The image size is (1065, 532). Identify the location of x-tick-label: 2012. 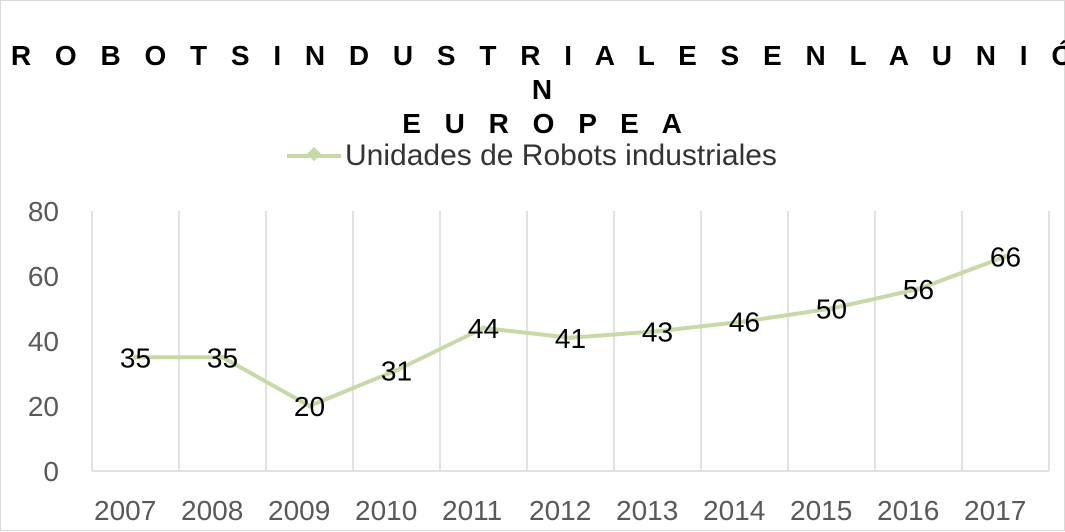
(560, 510).